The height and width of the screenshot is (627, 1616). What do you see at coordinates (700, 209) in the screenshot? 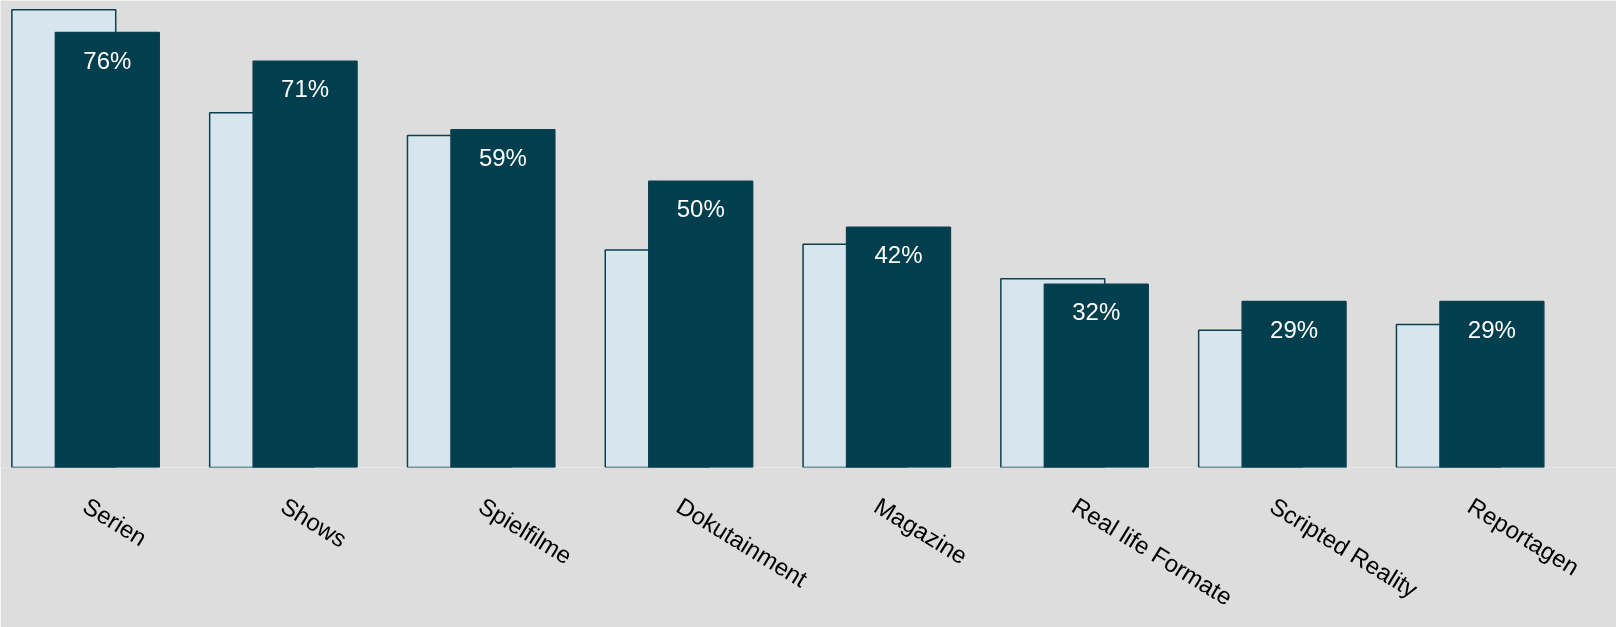
I see `data-label: 50%` at bounding box center [700, 209].